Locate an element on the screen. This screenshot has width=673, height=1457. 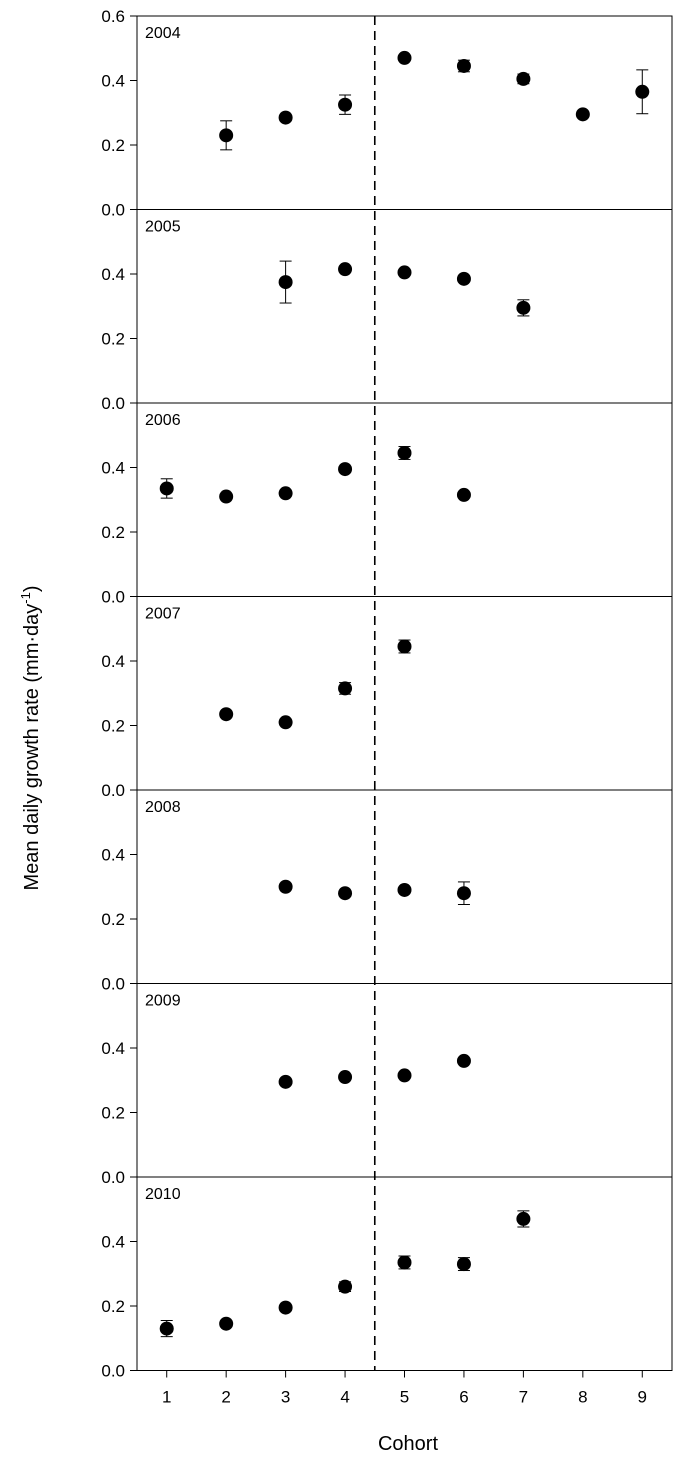
panel-year-label: 2004 is located at coordinates (163, 33).